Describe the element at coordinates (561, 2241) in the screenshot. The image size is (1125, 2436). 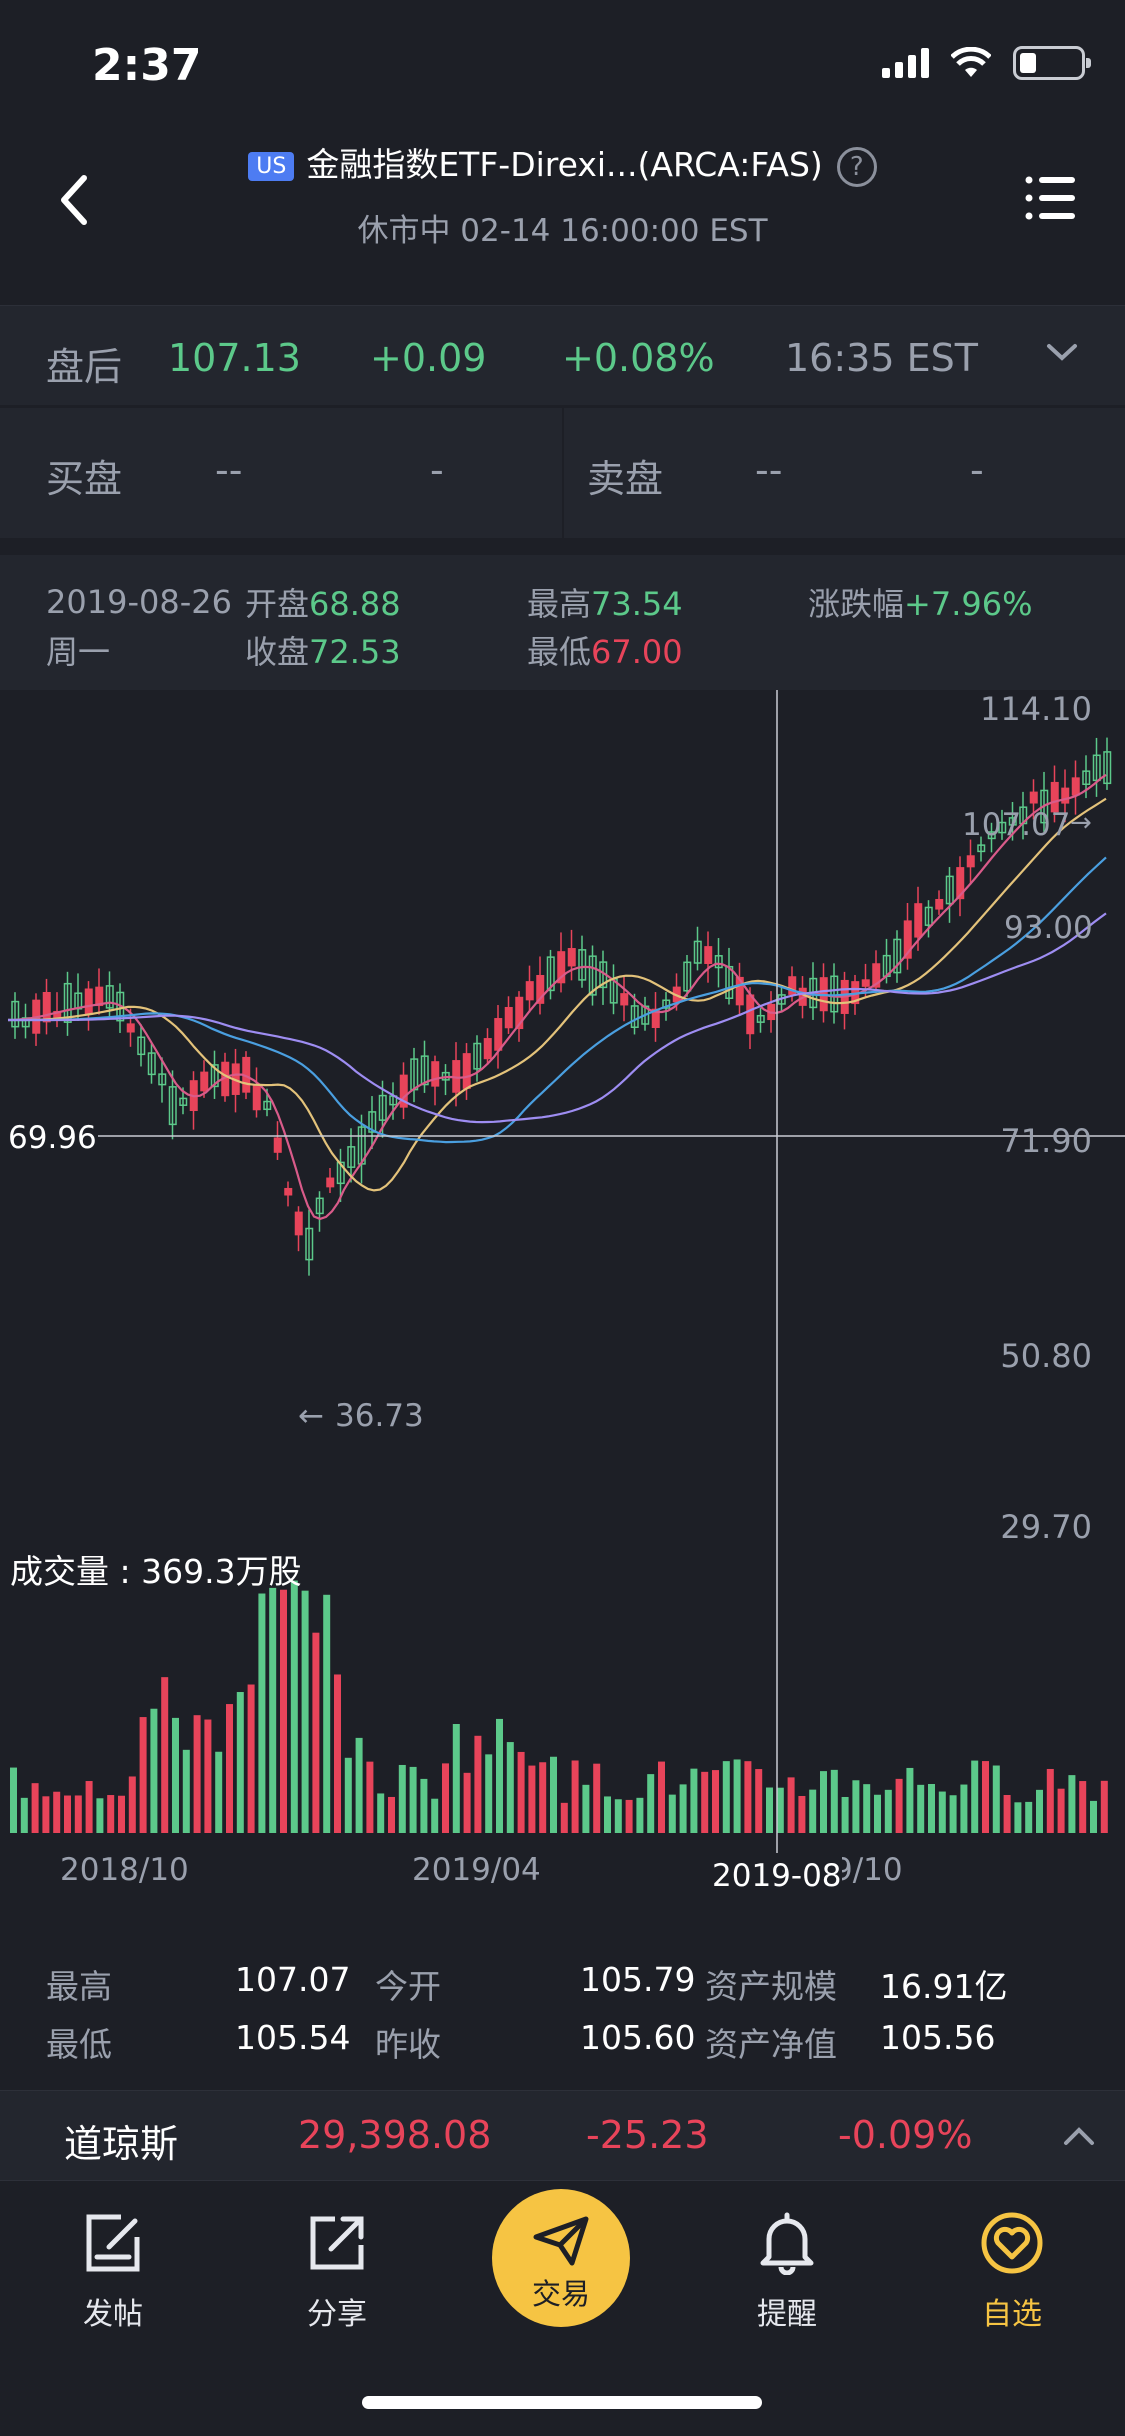
I see `paper-plane-icon` at that location.